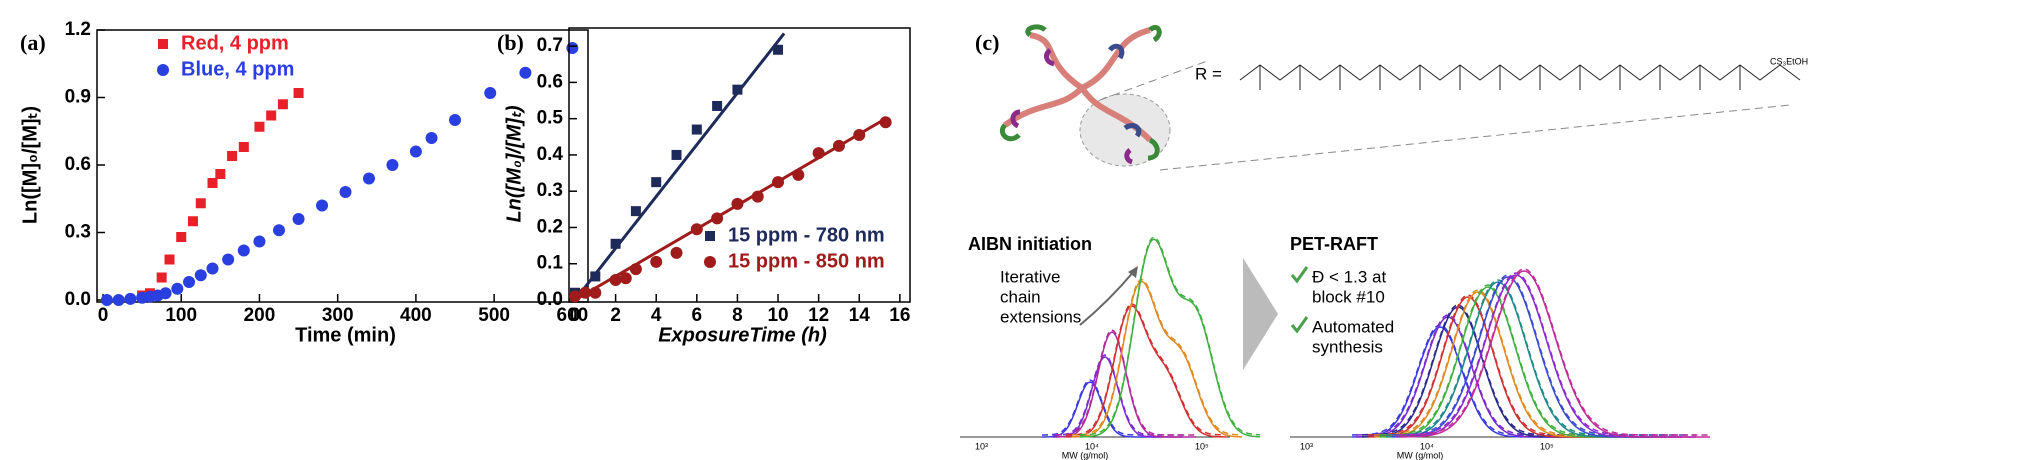 This screenshot has height=460, width=2033. I want to click on y-tick-label: 0.3, so click(78, 232).